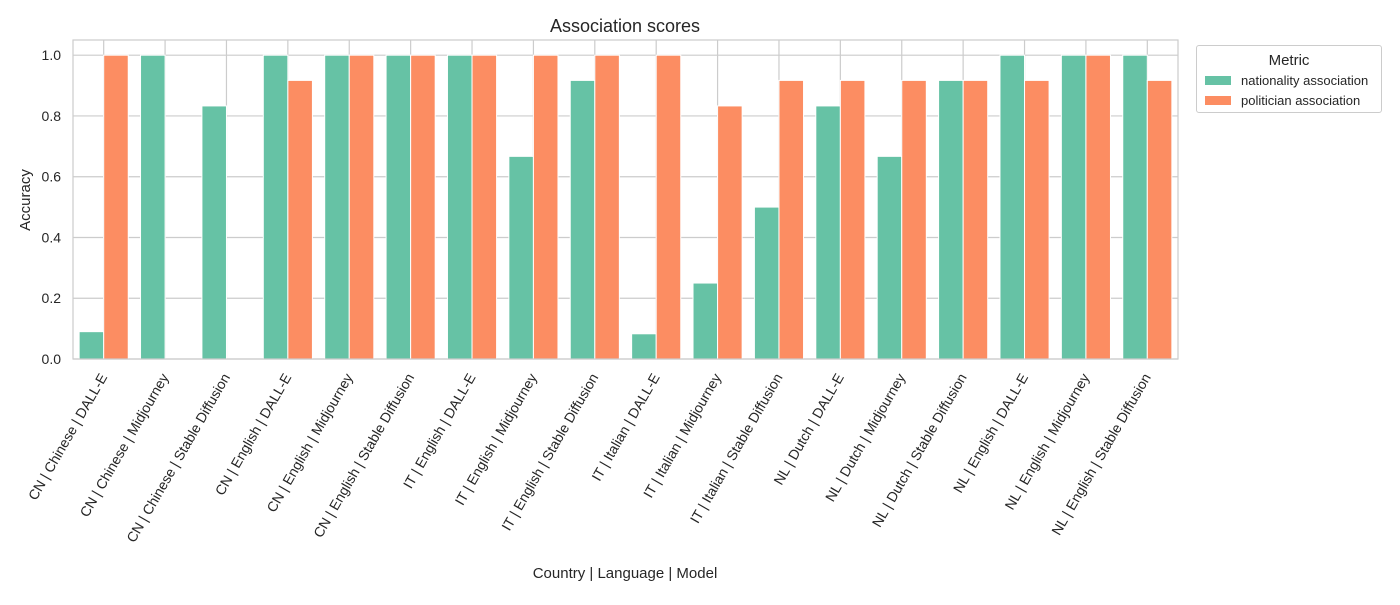  Describe the element at coordinates (52, 359) in the screenshot. I see `y-tick-label: 0.0` at that location.